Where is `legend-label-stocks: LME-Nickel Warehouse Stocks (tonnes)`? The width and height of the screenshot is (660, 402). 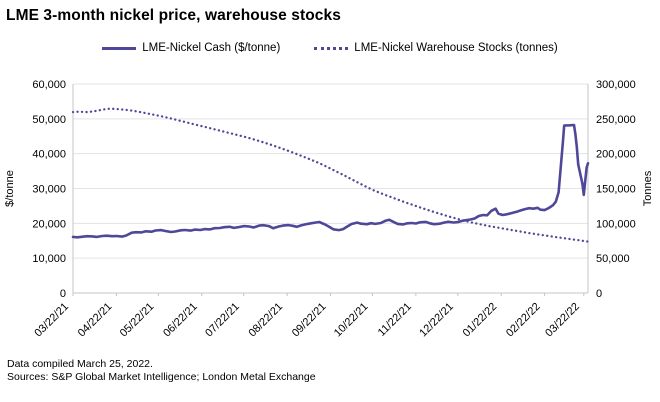 legend-label-stocks: LME-Nickel Warehouse Stocks (tonnes) is located at coordinates (456, 48).